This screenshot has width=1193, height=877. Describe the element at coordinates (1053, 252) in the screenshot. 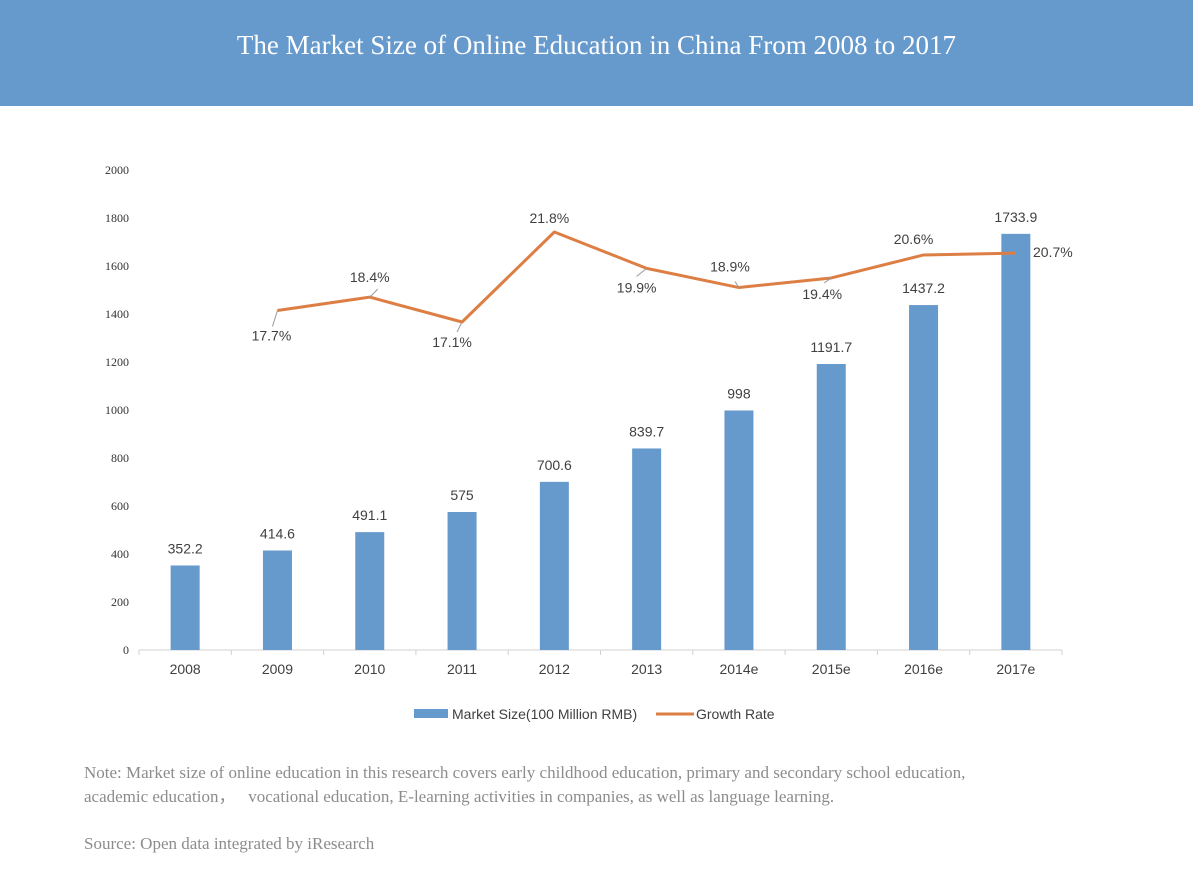

I see `growth-rate-label: 20.7%` at that location.